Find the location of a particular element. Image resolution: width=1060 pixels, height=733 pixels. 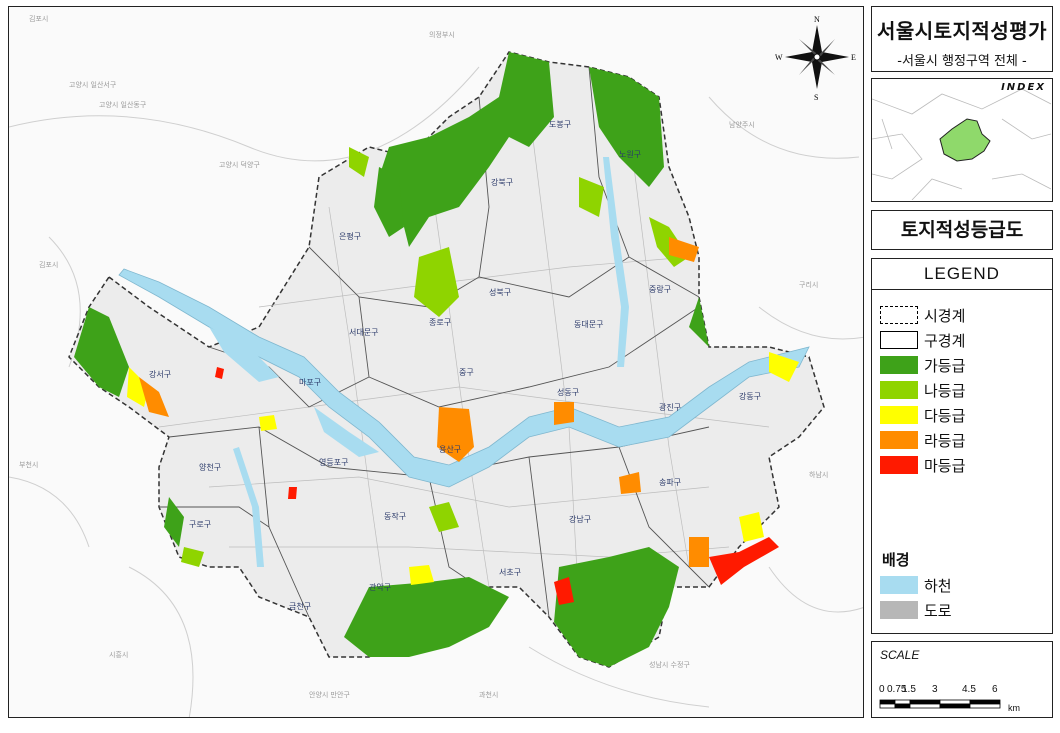

svg-text: 성남시 수정구 is located at coordinates (669, 664).